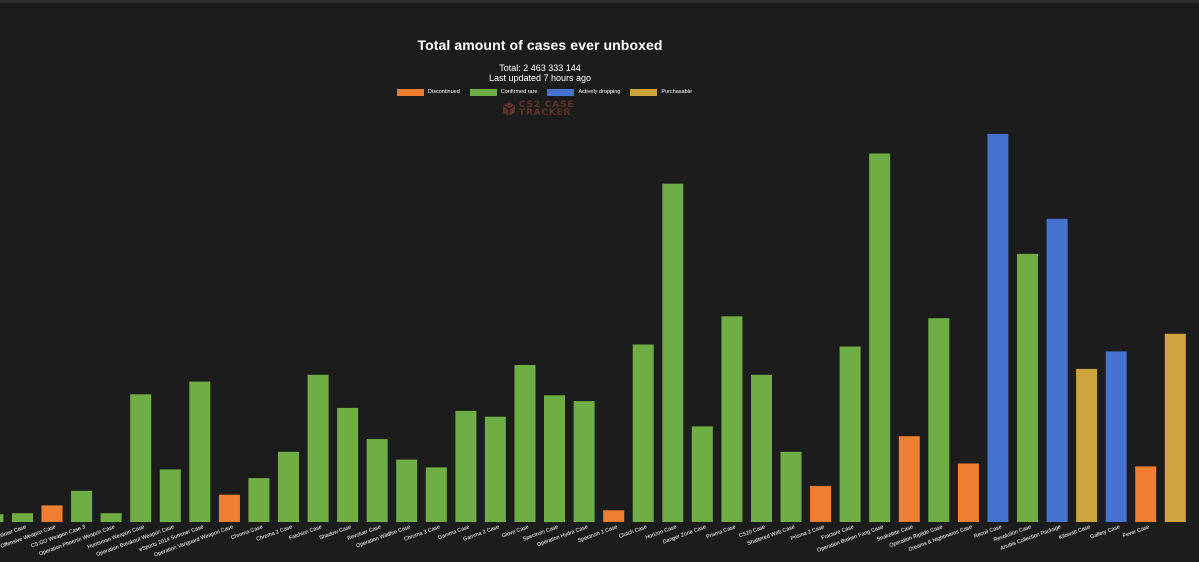 Image resolution: width=1199 pixels, height=562 pixels. What do you see at coordinates (519, 91) in the screenshot?
I see `legend-label: Confirmed rare` at bounding box center [519, 91].